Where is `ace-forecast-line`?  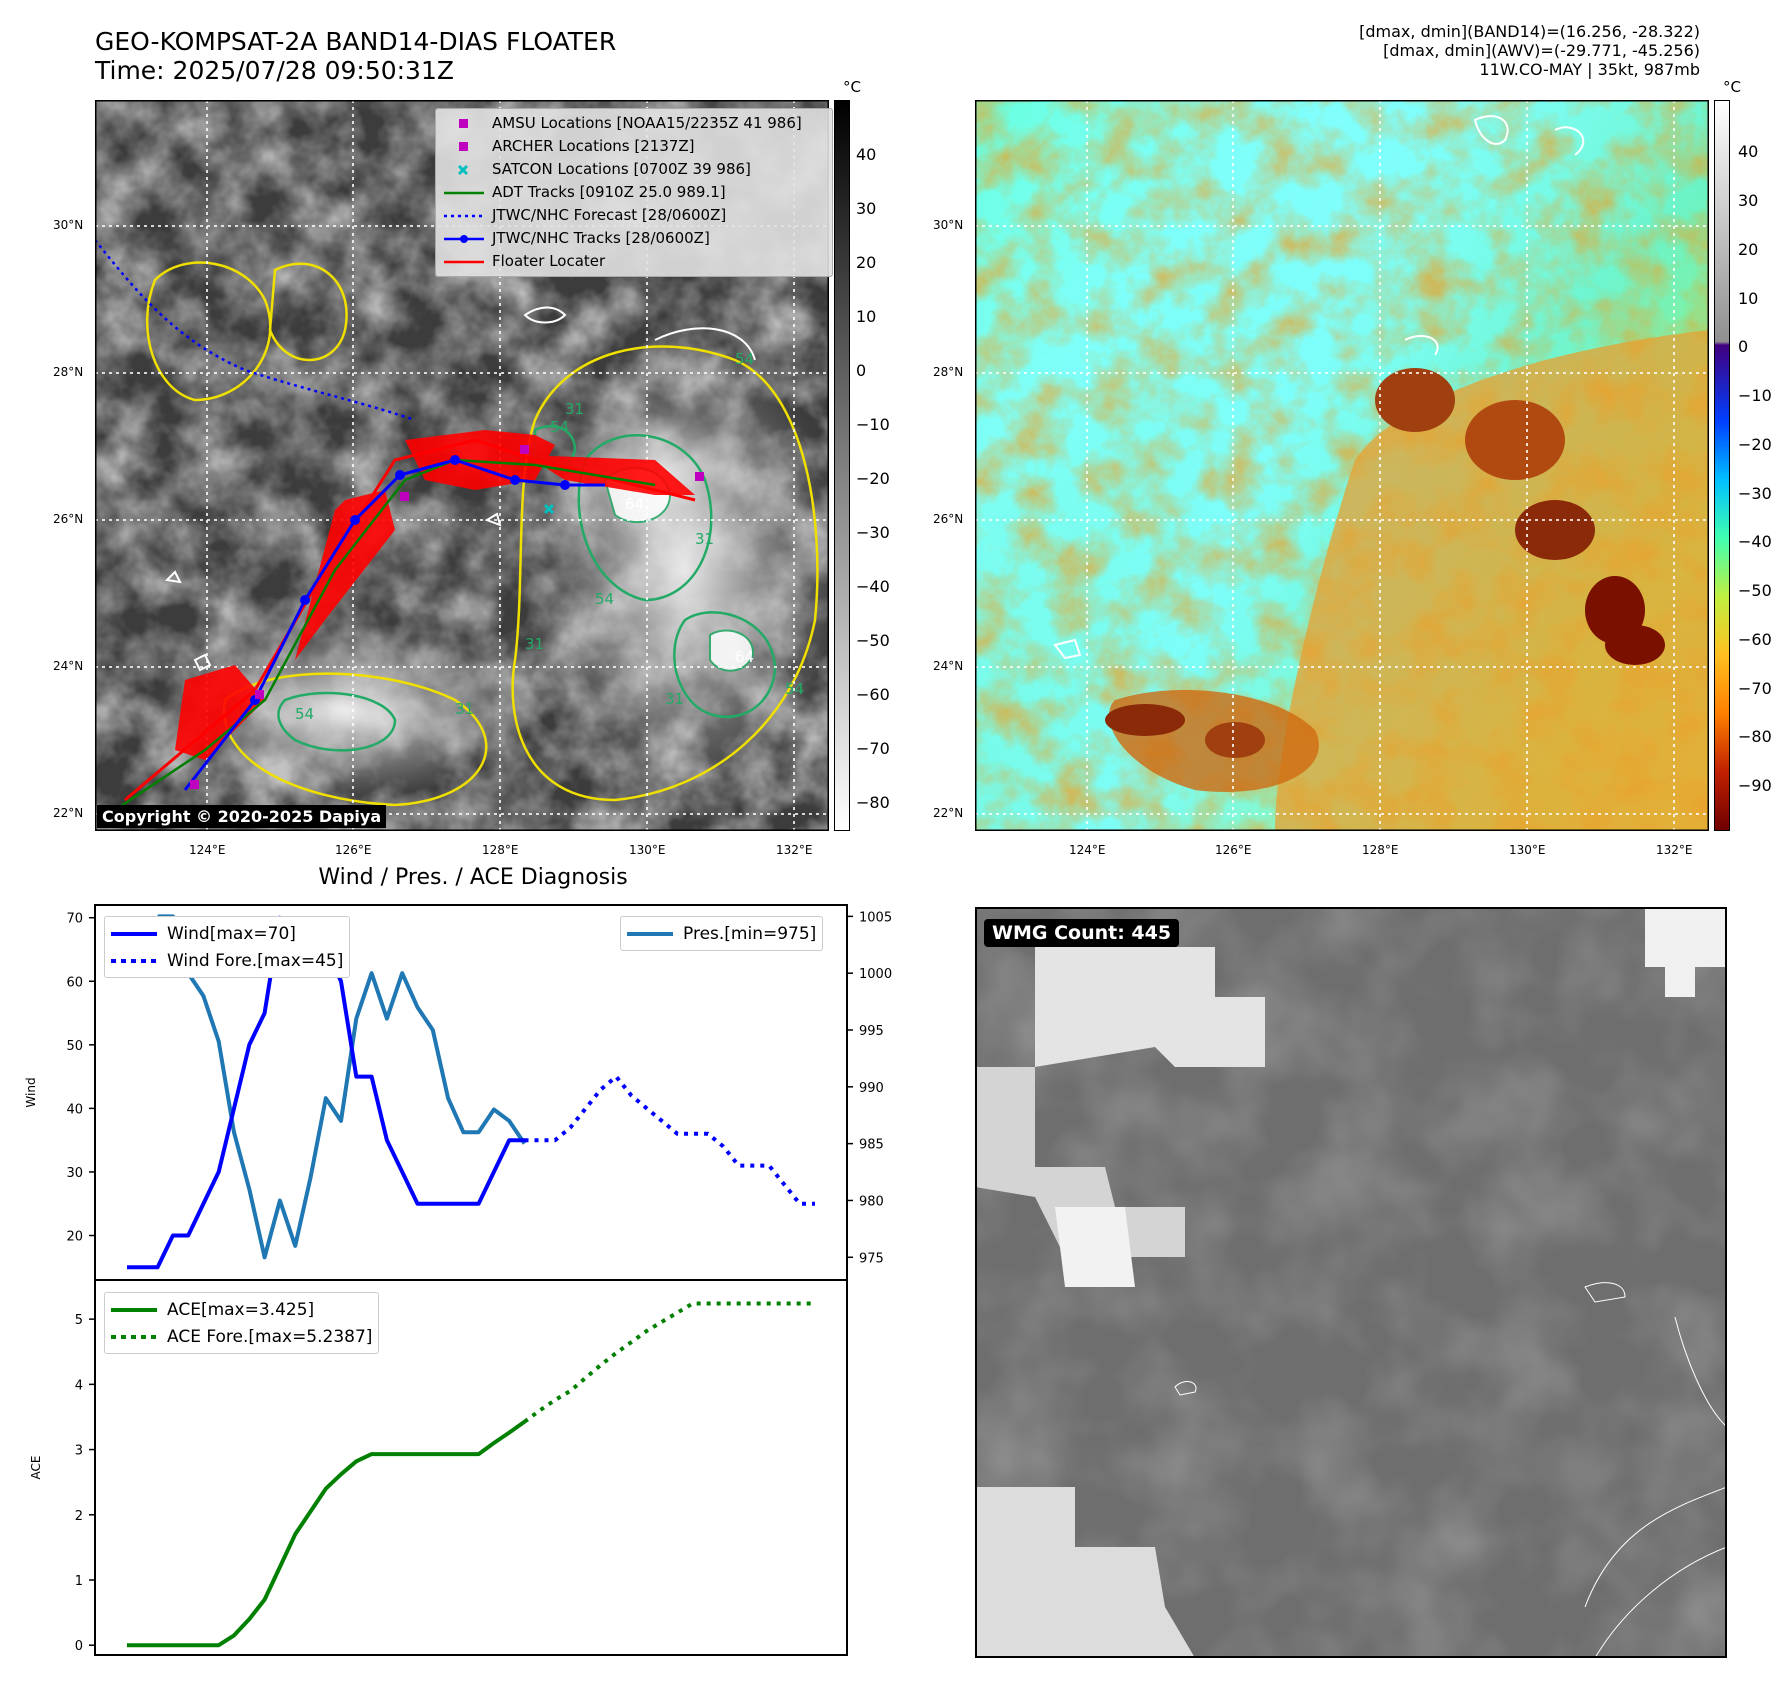
ace-forecast-line is located at coordinates (669, 1362).